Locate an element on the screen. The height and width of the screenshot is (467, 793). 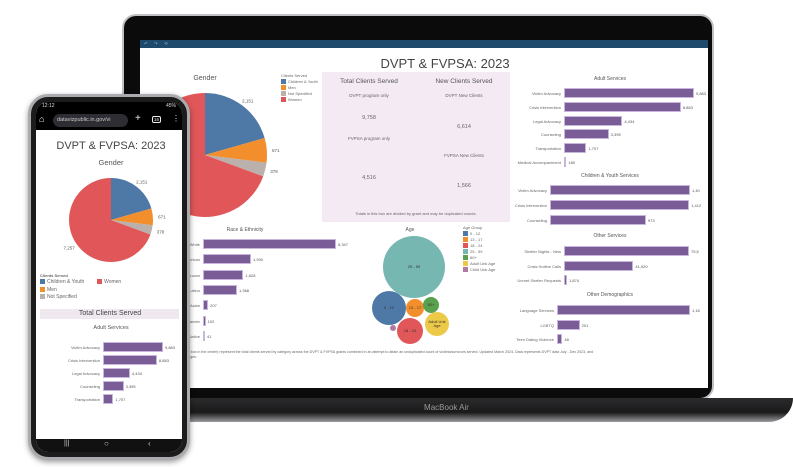
dvpt-new-value: 6,614 is located at coordinates (464, 127).